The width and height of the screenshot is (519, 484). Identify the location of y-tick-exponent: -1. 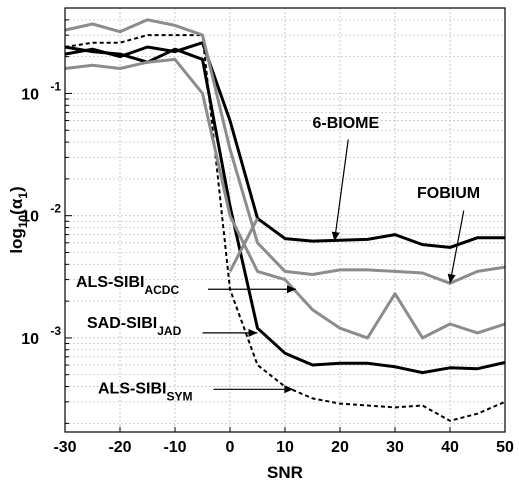
(55, 86).